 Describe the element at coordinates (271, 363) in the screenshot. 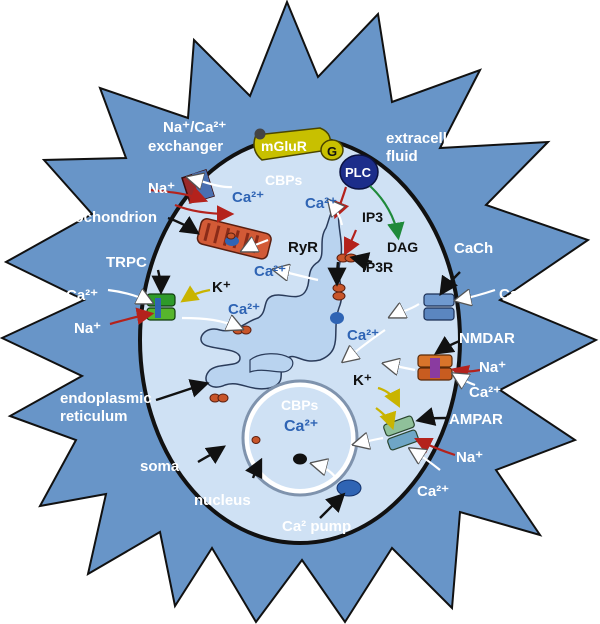

I see `er-fold` at that location.